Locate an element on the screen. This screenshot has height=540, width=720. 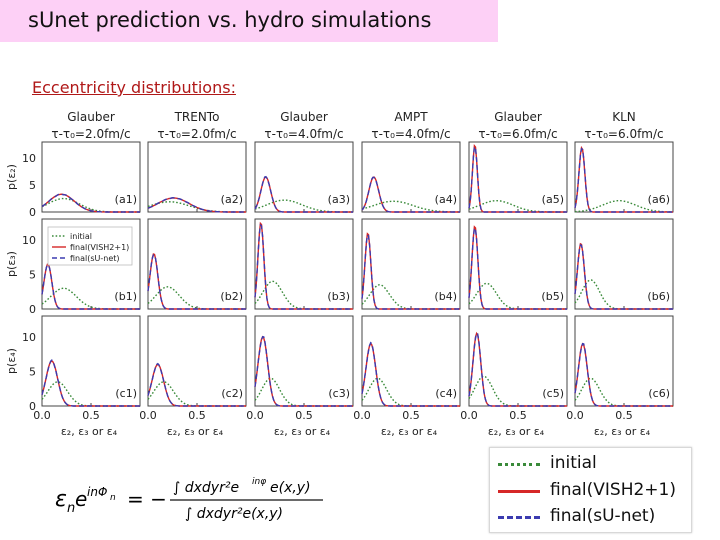
row-3-ytick-5: 5 is located at coordinates (32, 371).